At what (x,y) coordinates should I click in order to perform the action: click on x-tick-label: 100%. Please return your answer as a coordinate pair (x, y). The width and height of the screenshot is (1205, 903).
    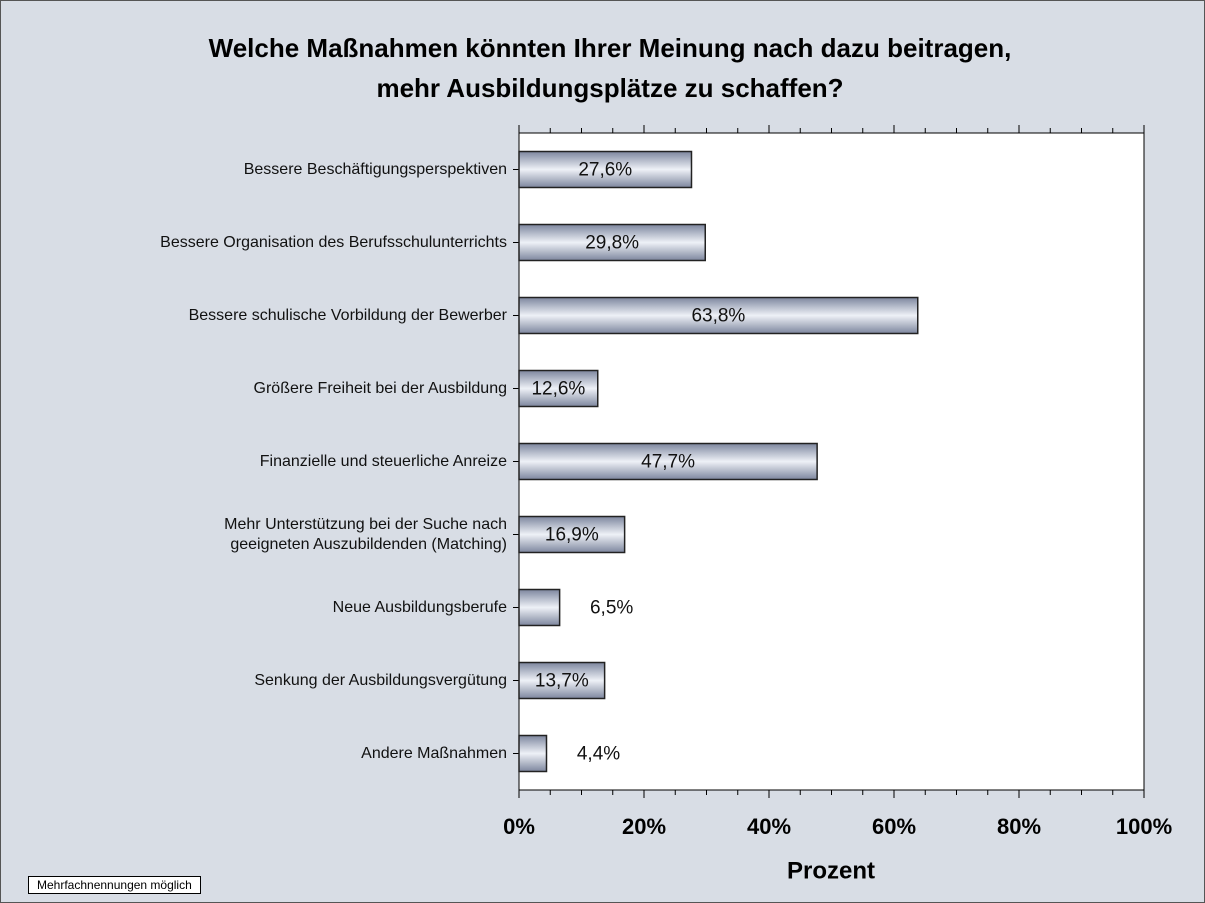
    Looking at the image, I should click on (1144, 826).